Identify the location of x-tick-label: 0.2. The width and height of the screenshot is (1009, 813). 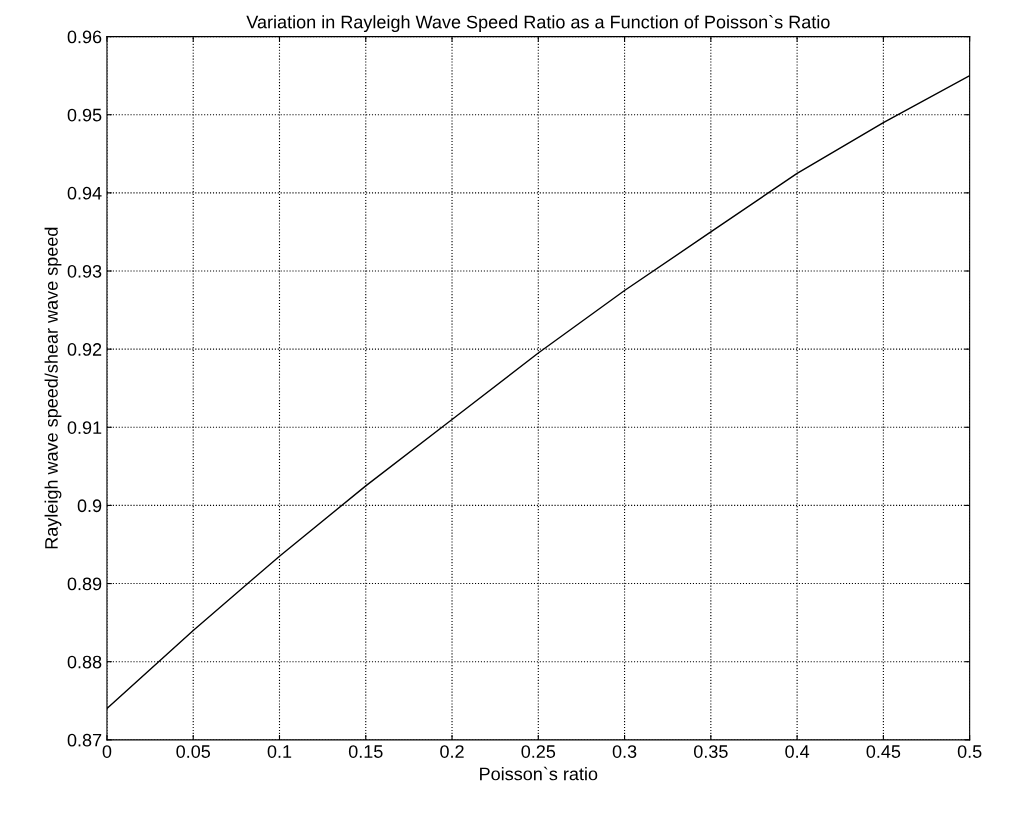
(452, 751).